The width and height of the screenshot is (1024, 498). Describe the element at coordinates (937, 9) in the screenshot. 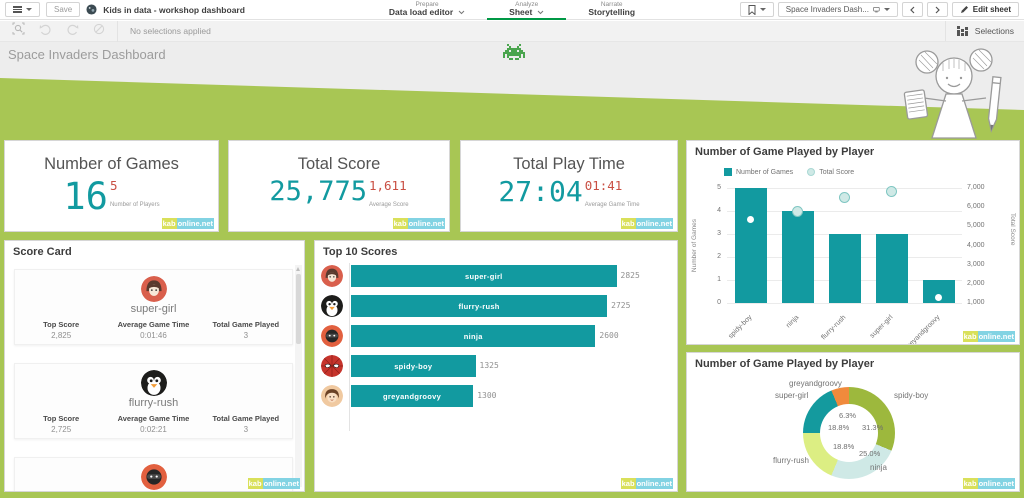

I see `next-sheet-button` at that location.